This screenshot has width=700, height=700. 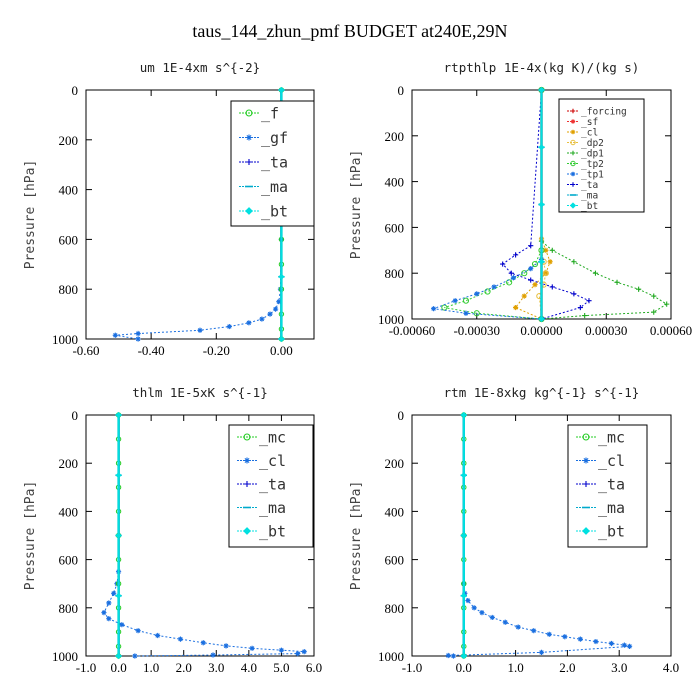 What do you see at coordinates (200, 67) in the screenshot?
I see `panel-title: um 1E-4xm s^{-2}` at bounding box center [200, 67].